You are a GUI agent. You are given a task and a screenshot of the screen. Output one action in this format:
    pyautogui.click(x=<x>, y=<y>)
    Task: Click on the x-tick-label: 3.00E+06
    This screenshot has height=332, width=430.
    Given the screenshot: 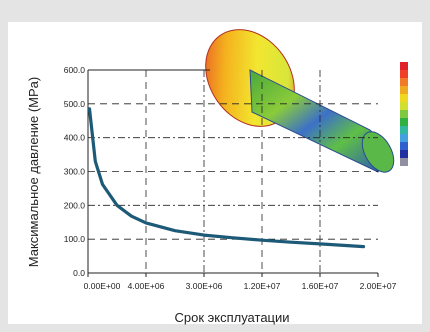 What is the action you would take?
    pyautogui.click(x=204, y=286)
    